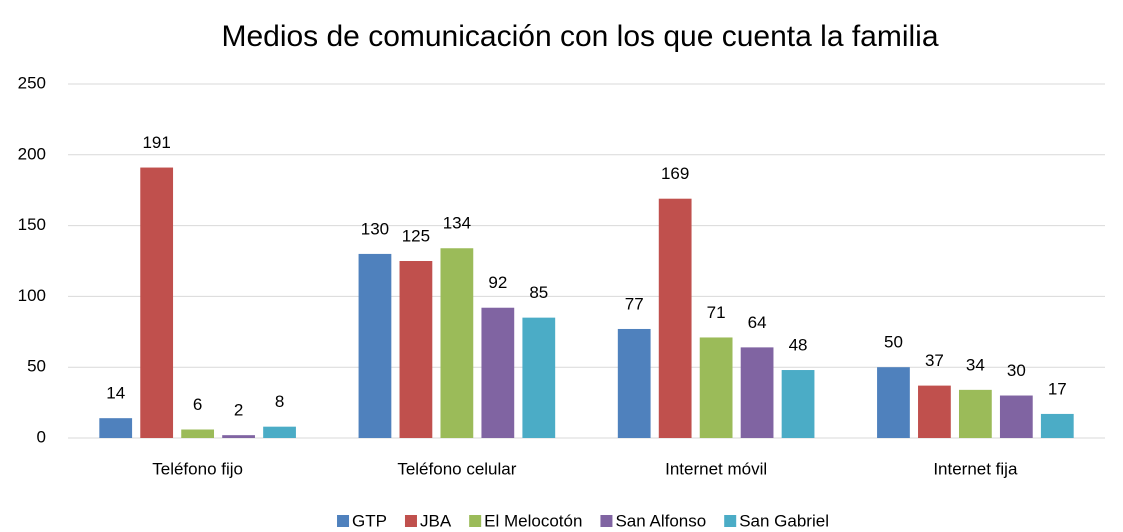 Image resolution: width=1123 pixels, height=532 pixels. What do you see at coordinates (497, 282) in the screenshot?
I see `data-label: 92` at bounding box center [497, 282].